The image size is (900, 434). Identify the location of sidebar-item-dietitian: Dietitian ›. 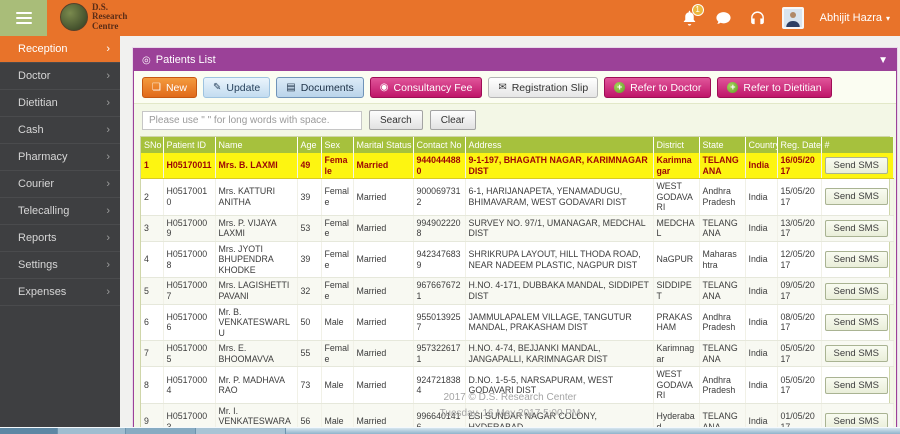
(60, 103).